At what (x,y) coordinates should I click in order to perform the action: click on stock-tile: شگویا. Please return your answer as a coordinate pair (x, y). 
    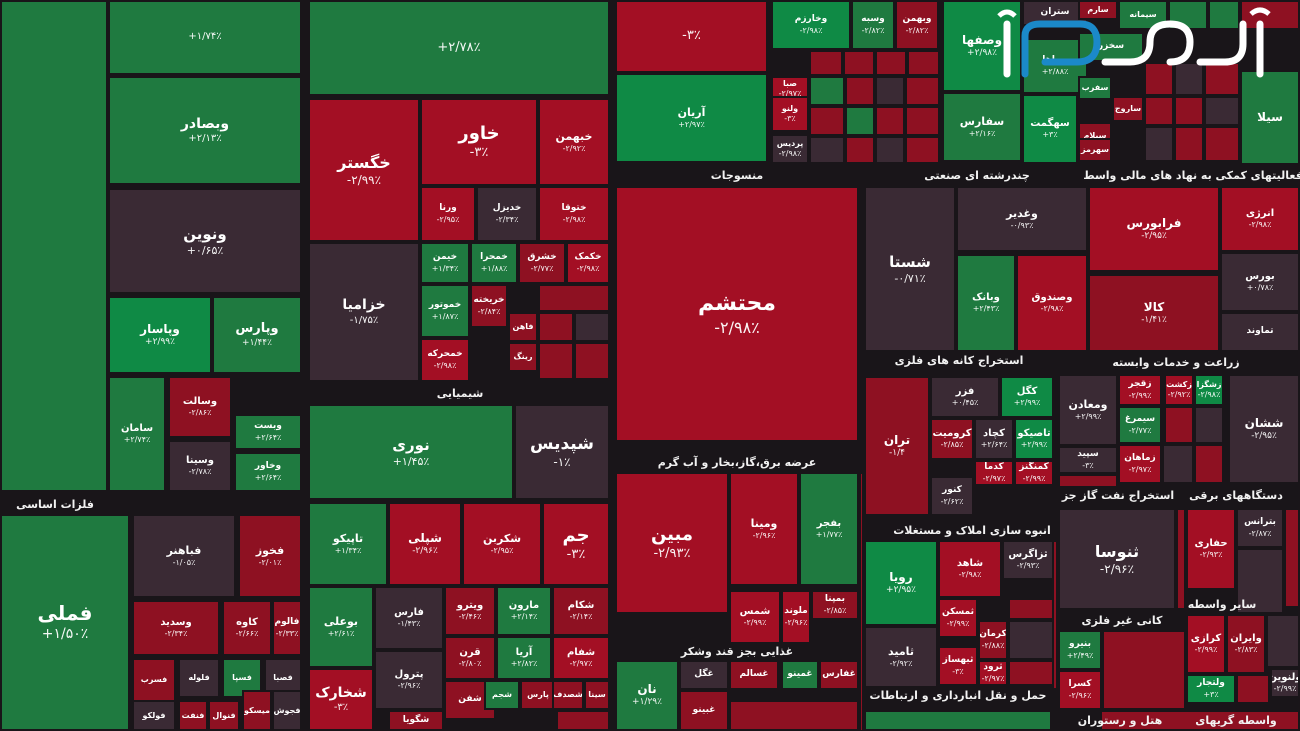
    Looking at the image, I should click on (416, 720).